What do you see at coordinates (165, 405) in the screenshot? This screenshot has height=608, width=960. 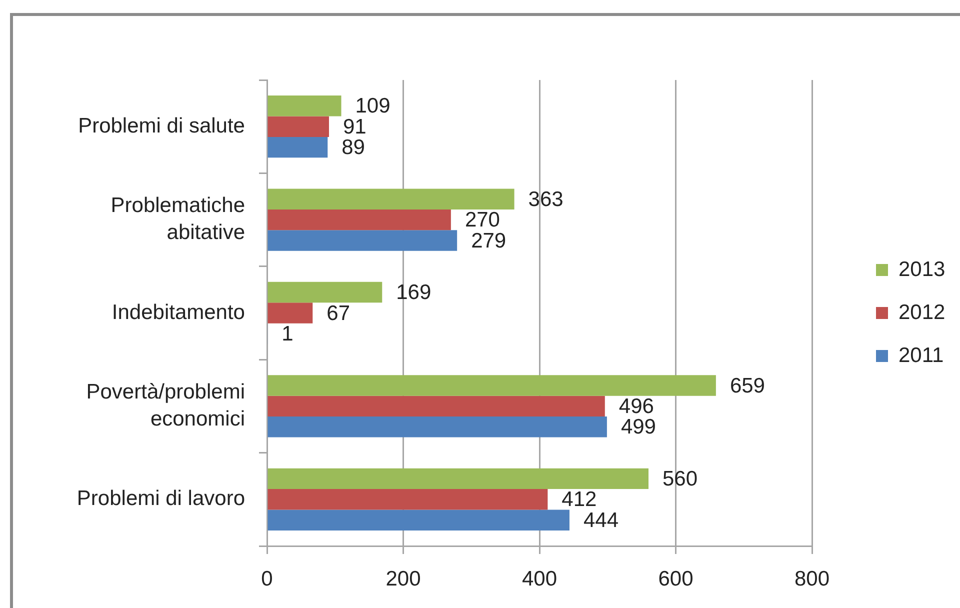 I see `y-tick-label: Povertà/problemi economici` at bounding box center [165, 405].